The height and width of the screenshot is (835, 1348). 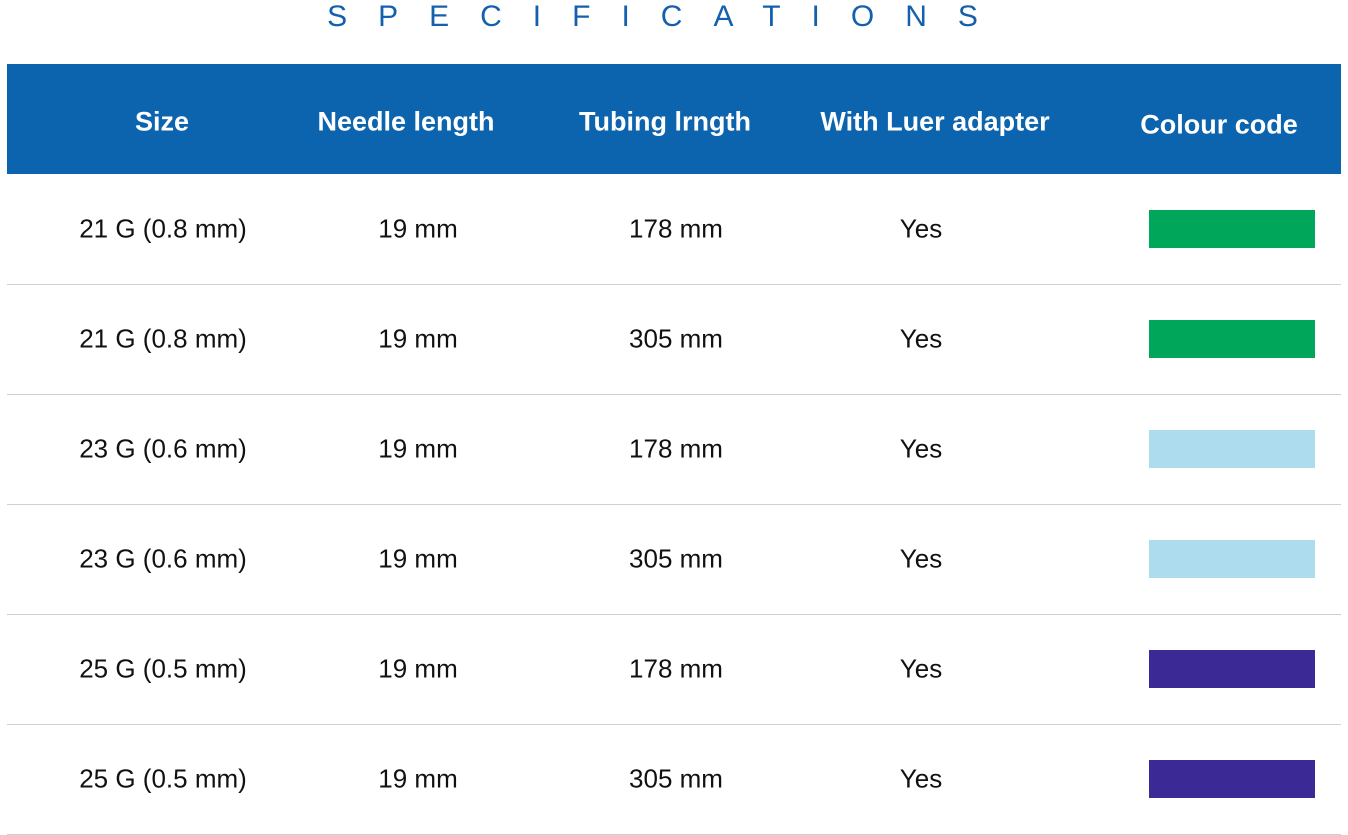 I want to click on table-row: 25 G (0.5 mm) 19 mm 305 mm Yes, so click(x=674, y=779).